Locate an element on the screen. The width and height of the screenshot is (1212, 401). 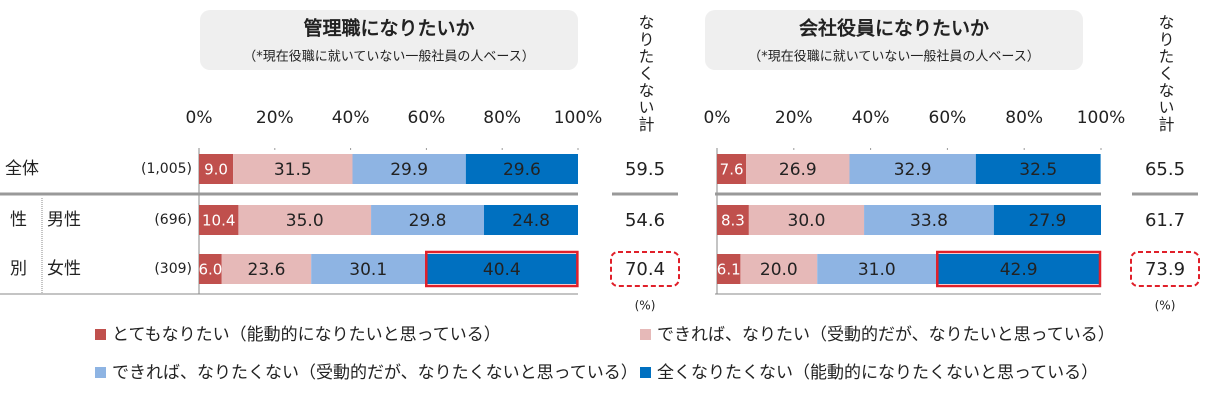
value-label: 29.8 is located at coordinates (428, 221).